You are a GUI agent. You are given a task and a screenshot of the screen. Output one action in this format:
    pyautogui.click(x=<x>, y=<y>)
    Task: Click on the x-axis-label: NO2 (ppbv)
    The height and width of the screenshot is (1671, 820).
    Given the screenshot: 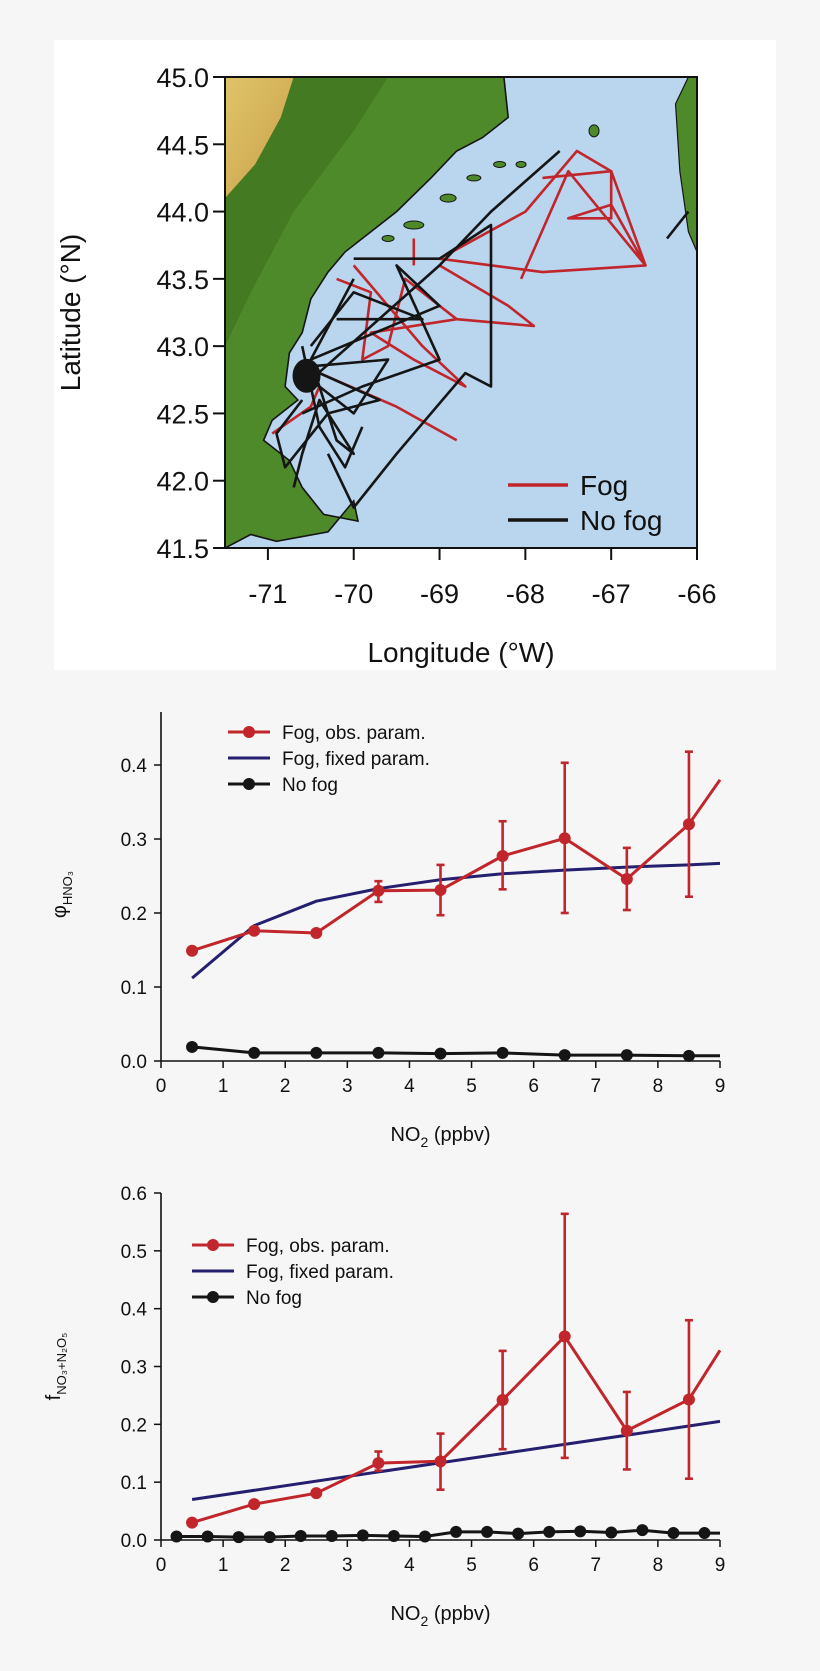 What is the action you would take?
    pyautogui.click(x=440, y=1137)
    